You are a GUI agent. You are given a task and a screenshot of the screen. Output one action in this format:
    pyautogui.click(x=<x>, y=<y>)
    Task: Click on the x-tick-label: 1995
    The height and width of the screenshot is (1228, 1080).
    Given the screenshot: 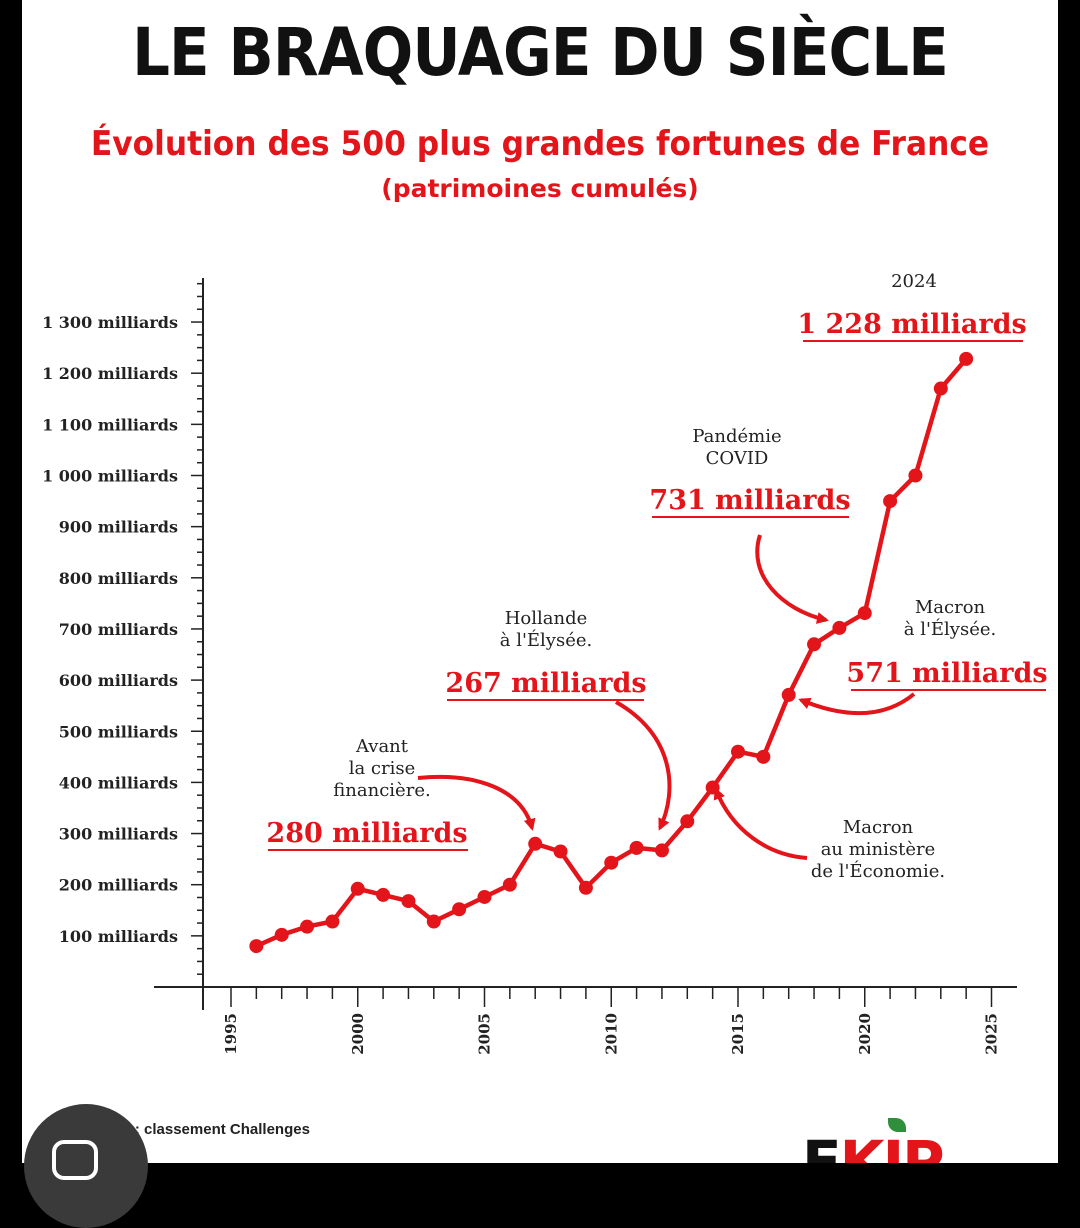 What is the action you would take?
    pyautogui.click(x=231, y=1034)
    